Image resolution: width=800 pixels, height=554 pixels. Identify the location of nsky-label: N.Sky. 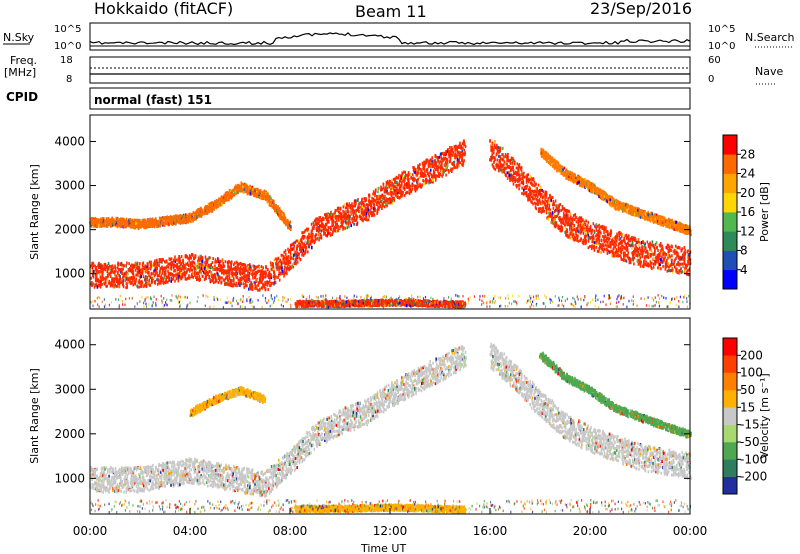
(19, 37).